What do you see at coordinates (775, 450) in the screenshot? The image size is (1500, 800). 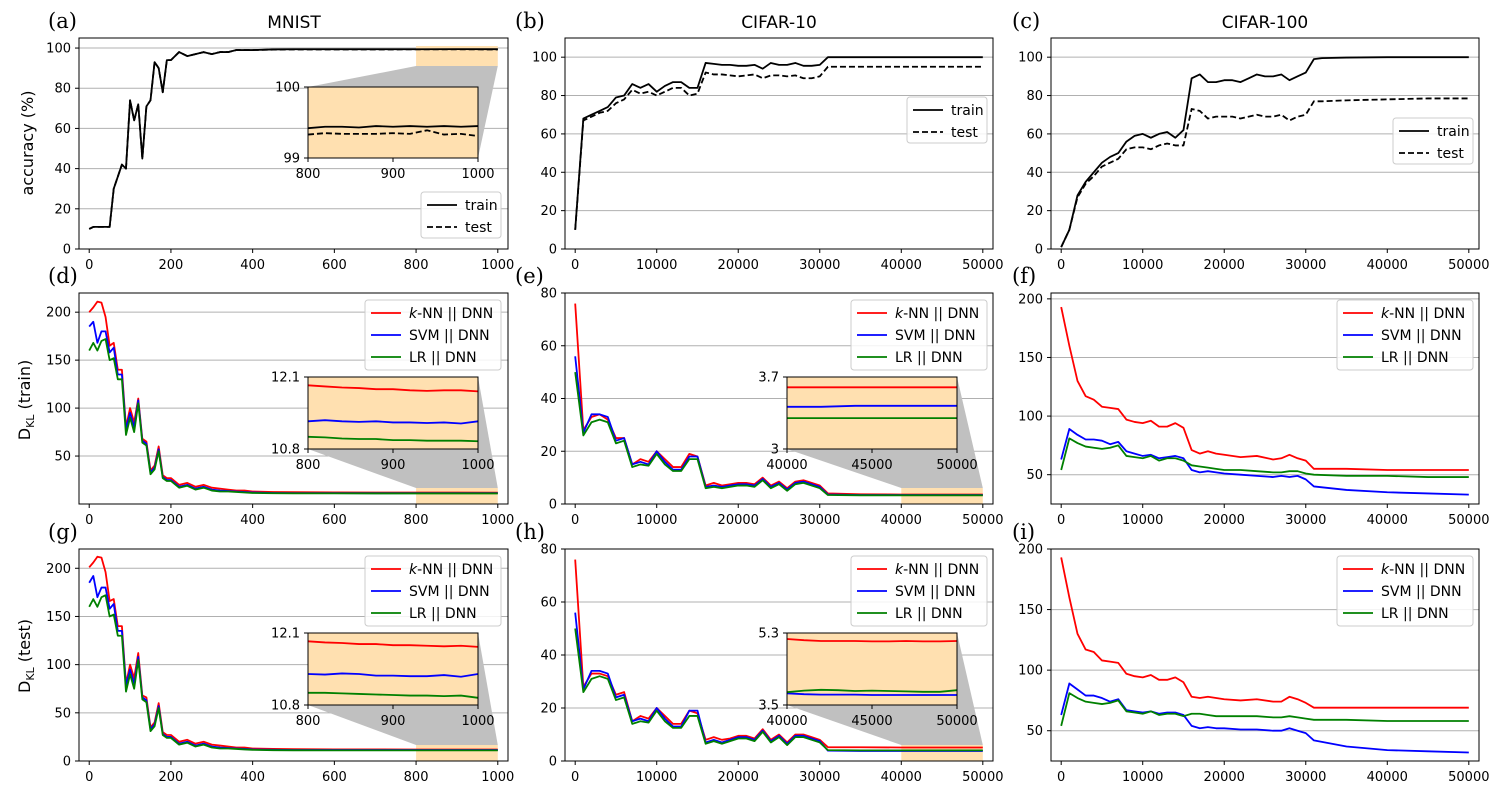 I see `inset-y-tick-label: 3` at bounding box center [775, 450].